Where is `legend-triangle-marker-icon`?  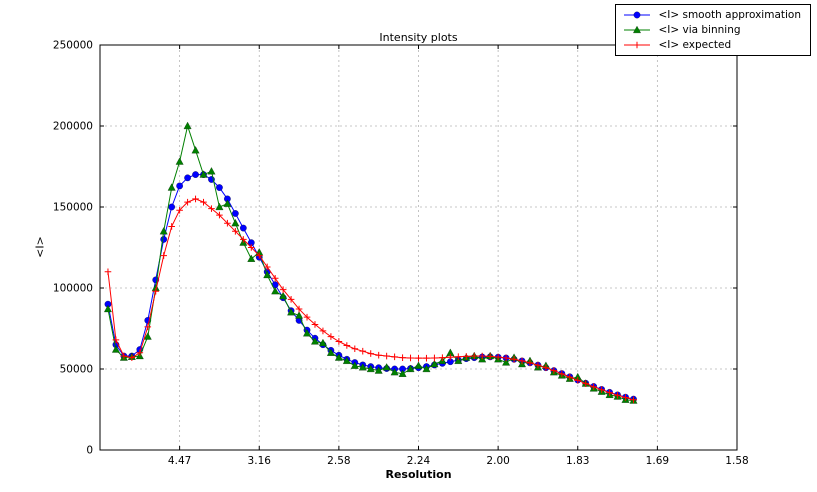
legend-triangle-marker-icon is located at coordinates (637, 29).